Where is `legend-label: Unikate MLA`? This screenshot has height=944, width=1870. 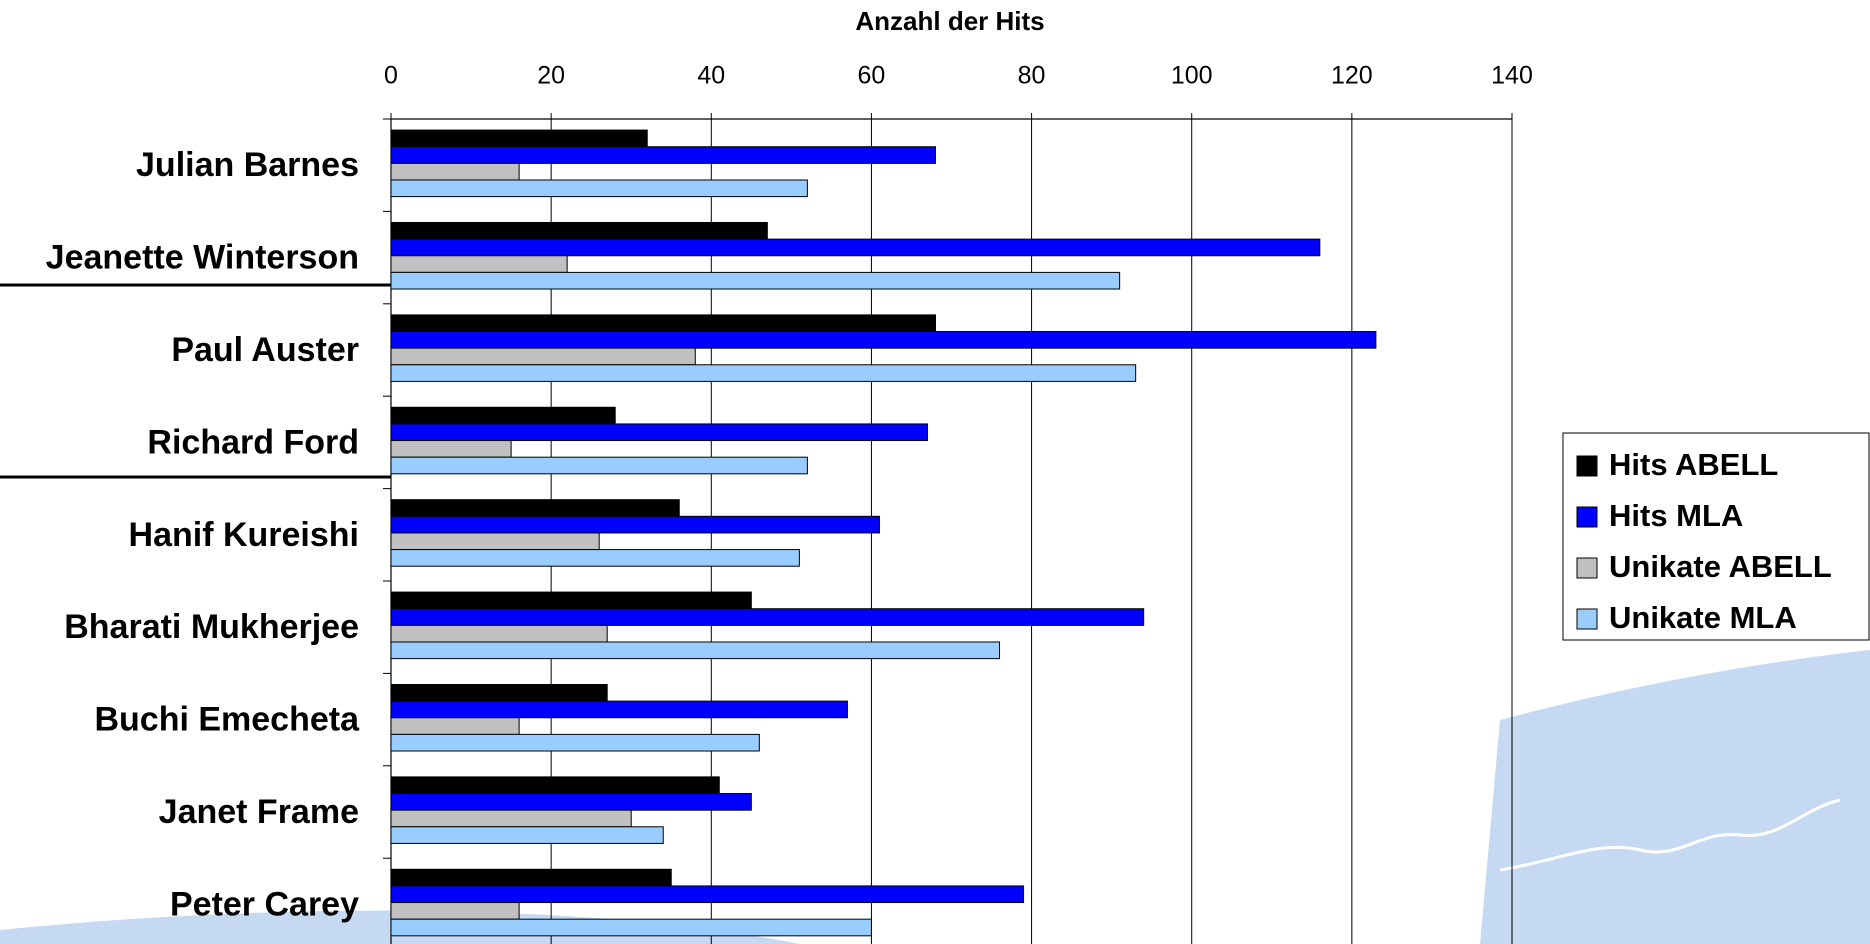 legend-label: Unikate MLA is located at coordinates (1703, 617).